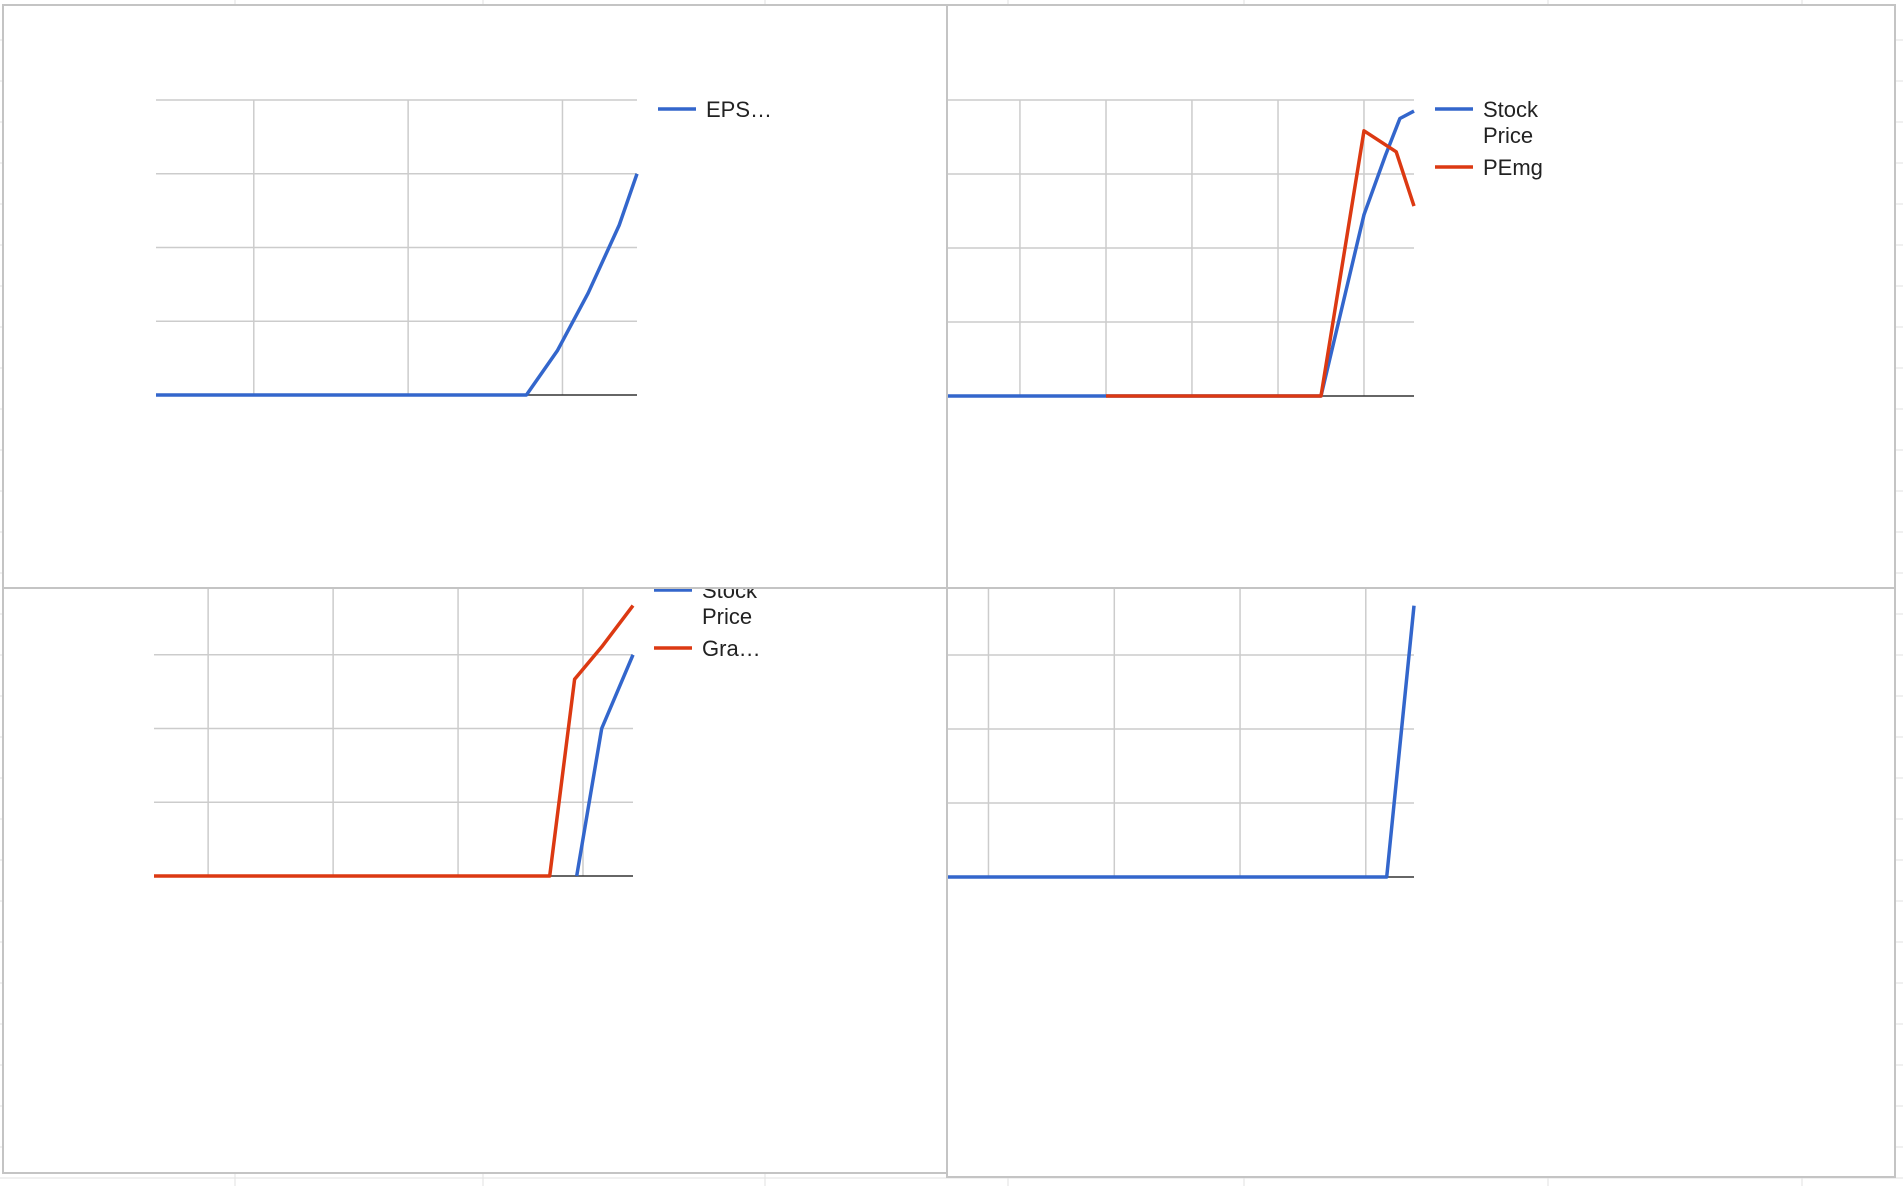 The width and height of the screenshot is (1903, 1186). Describe the element at coordinates (1261, 263) in the screenshot. I see `pemg-pemg-line` at that location.